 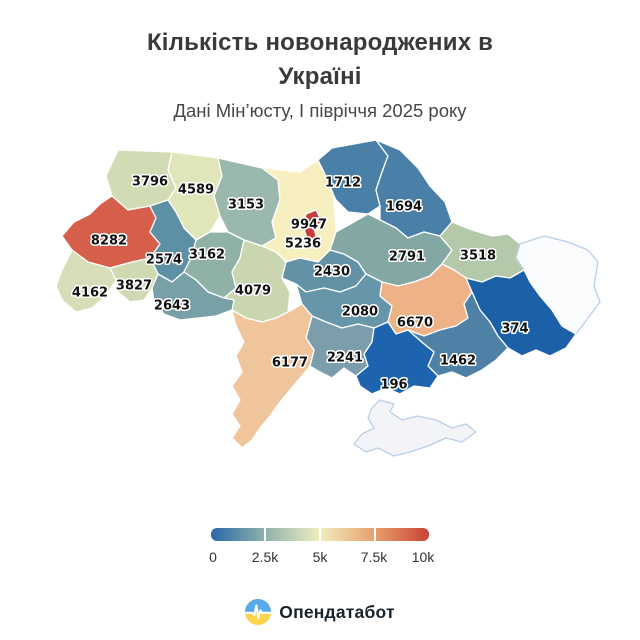 I want to click on legend-tick-0: 0, so click(x=213, y=557).